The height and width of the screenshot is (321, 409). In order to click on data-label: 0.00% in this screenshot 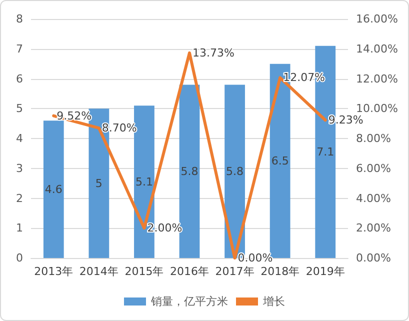, I will do `click(255, 258)`.